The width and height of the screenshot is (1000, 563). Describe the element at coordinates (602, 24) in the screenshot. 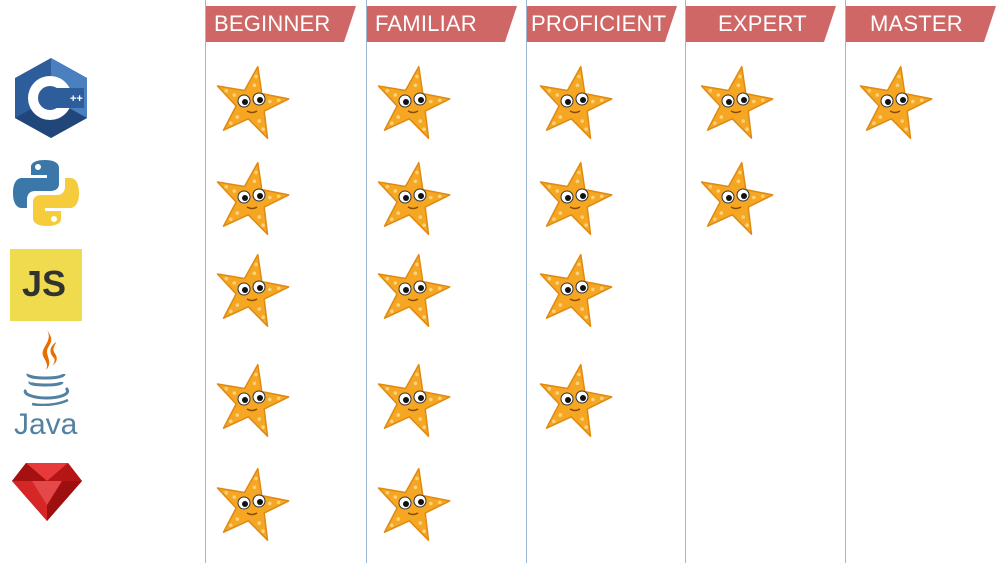

I see `header-proficient: PROFICIENT` at that location.